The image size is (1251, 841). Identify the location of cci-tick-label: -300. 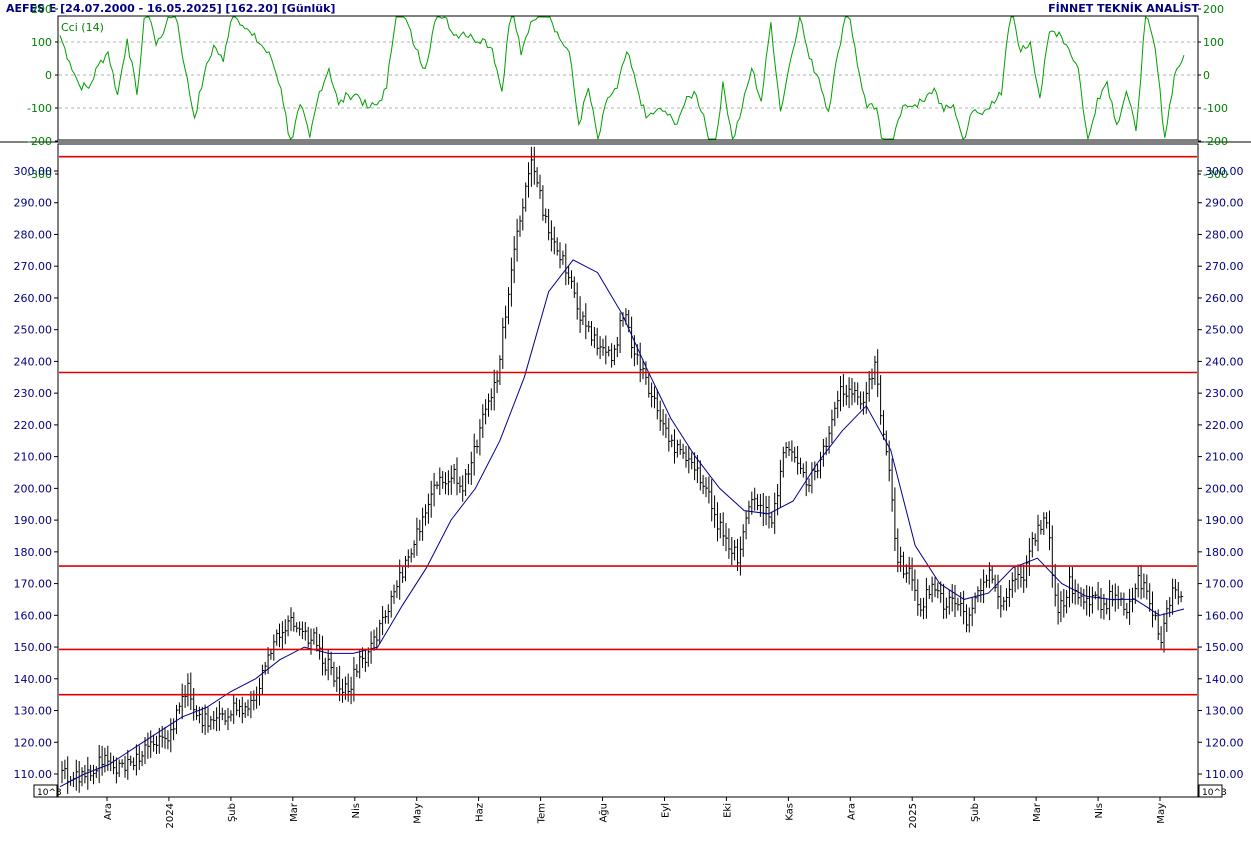
(39, 174).